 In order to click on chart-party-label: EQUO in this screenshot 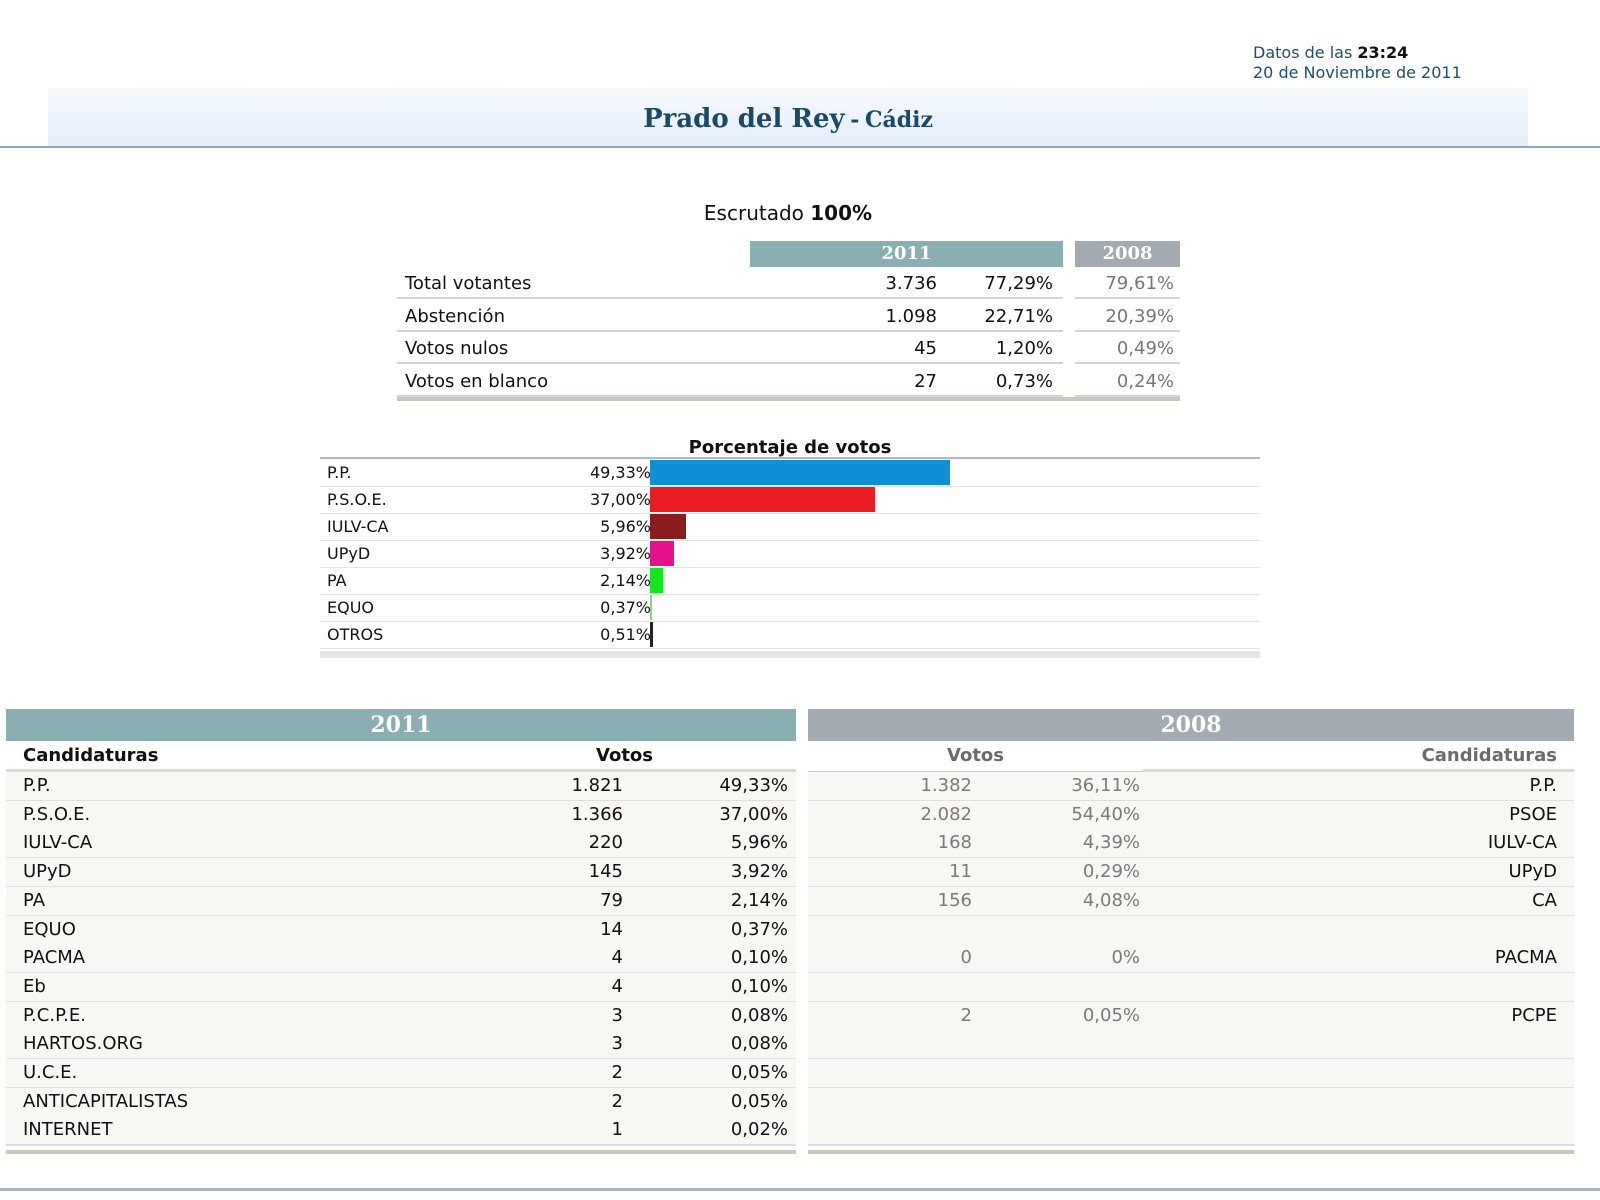, I will do `click(351, 607)`.